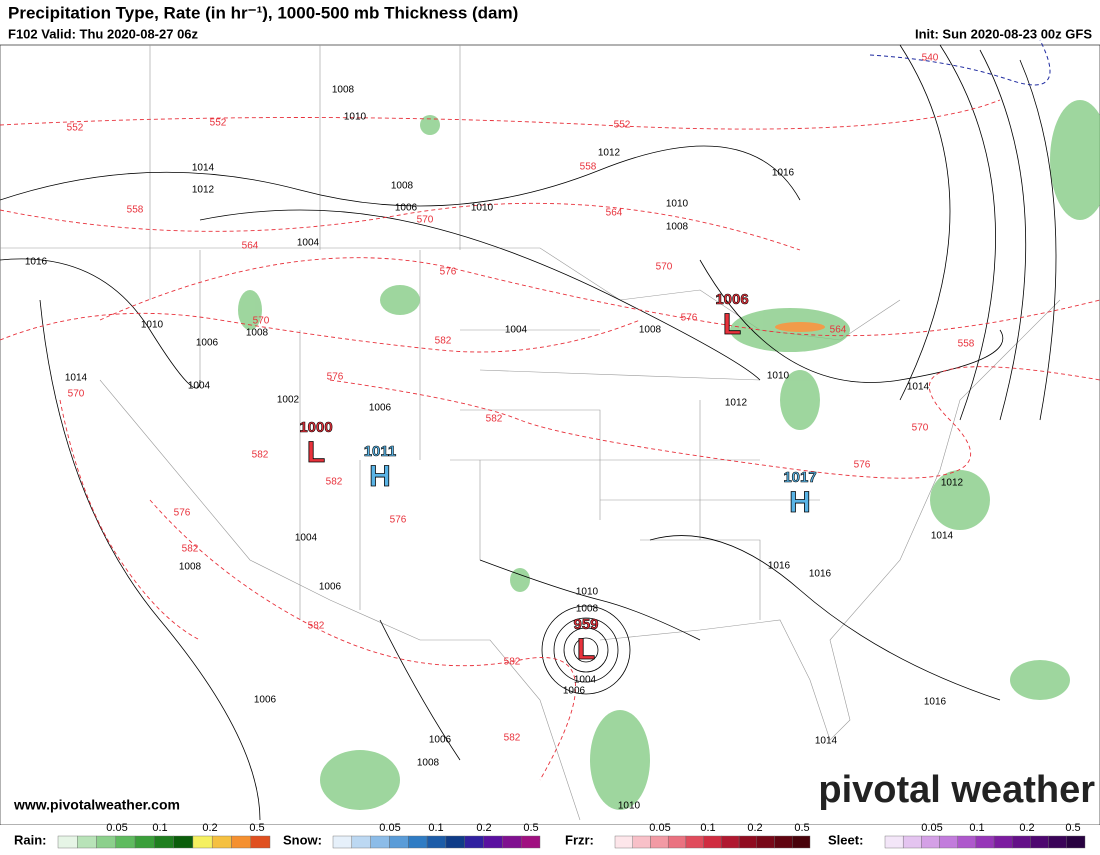 The width and height of the screenshot is (1100, 855). Describe the element at coordinates (845, 839) in the screenshot. I see `legend-name: Sleet:` at that location.